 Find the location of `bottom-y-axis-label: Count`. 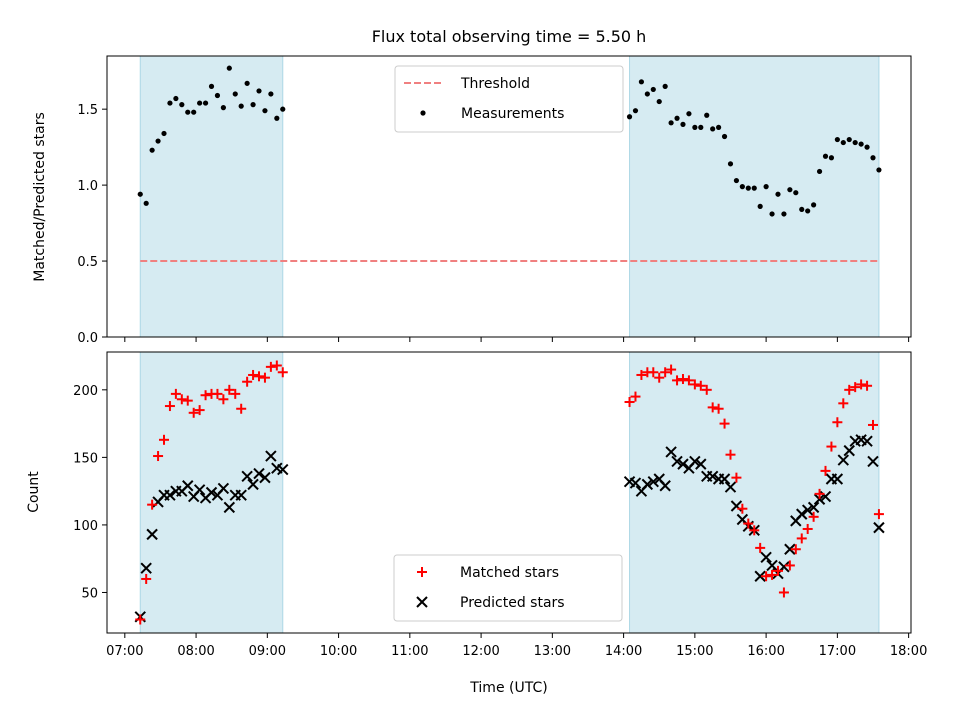

bottom-y-axis-label: Count is located at coordinates (34, 492).